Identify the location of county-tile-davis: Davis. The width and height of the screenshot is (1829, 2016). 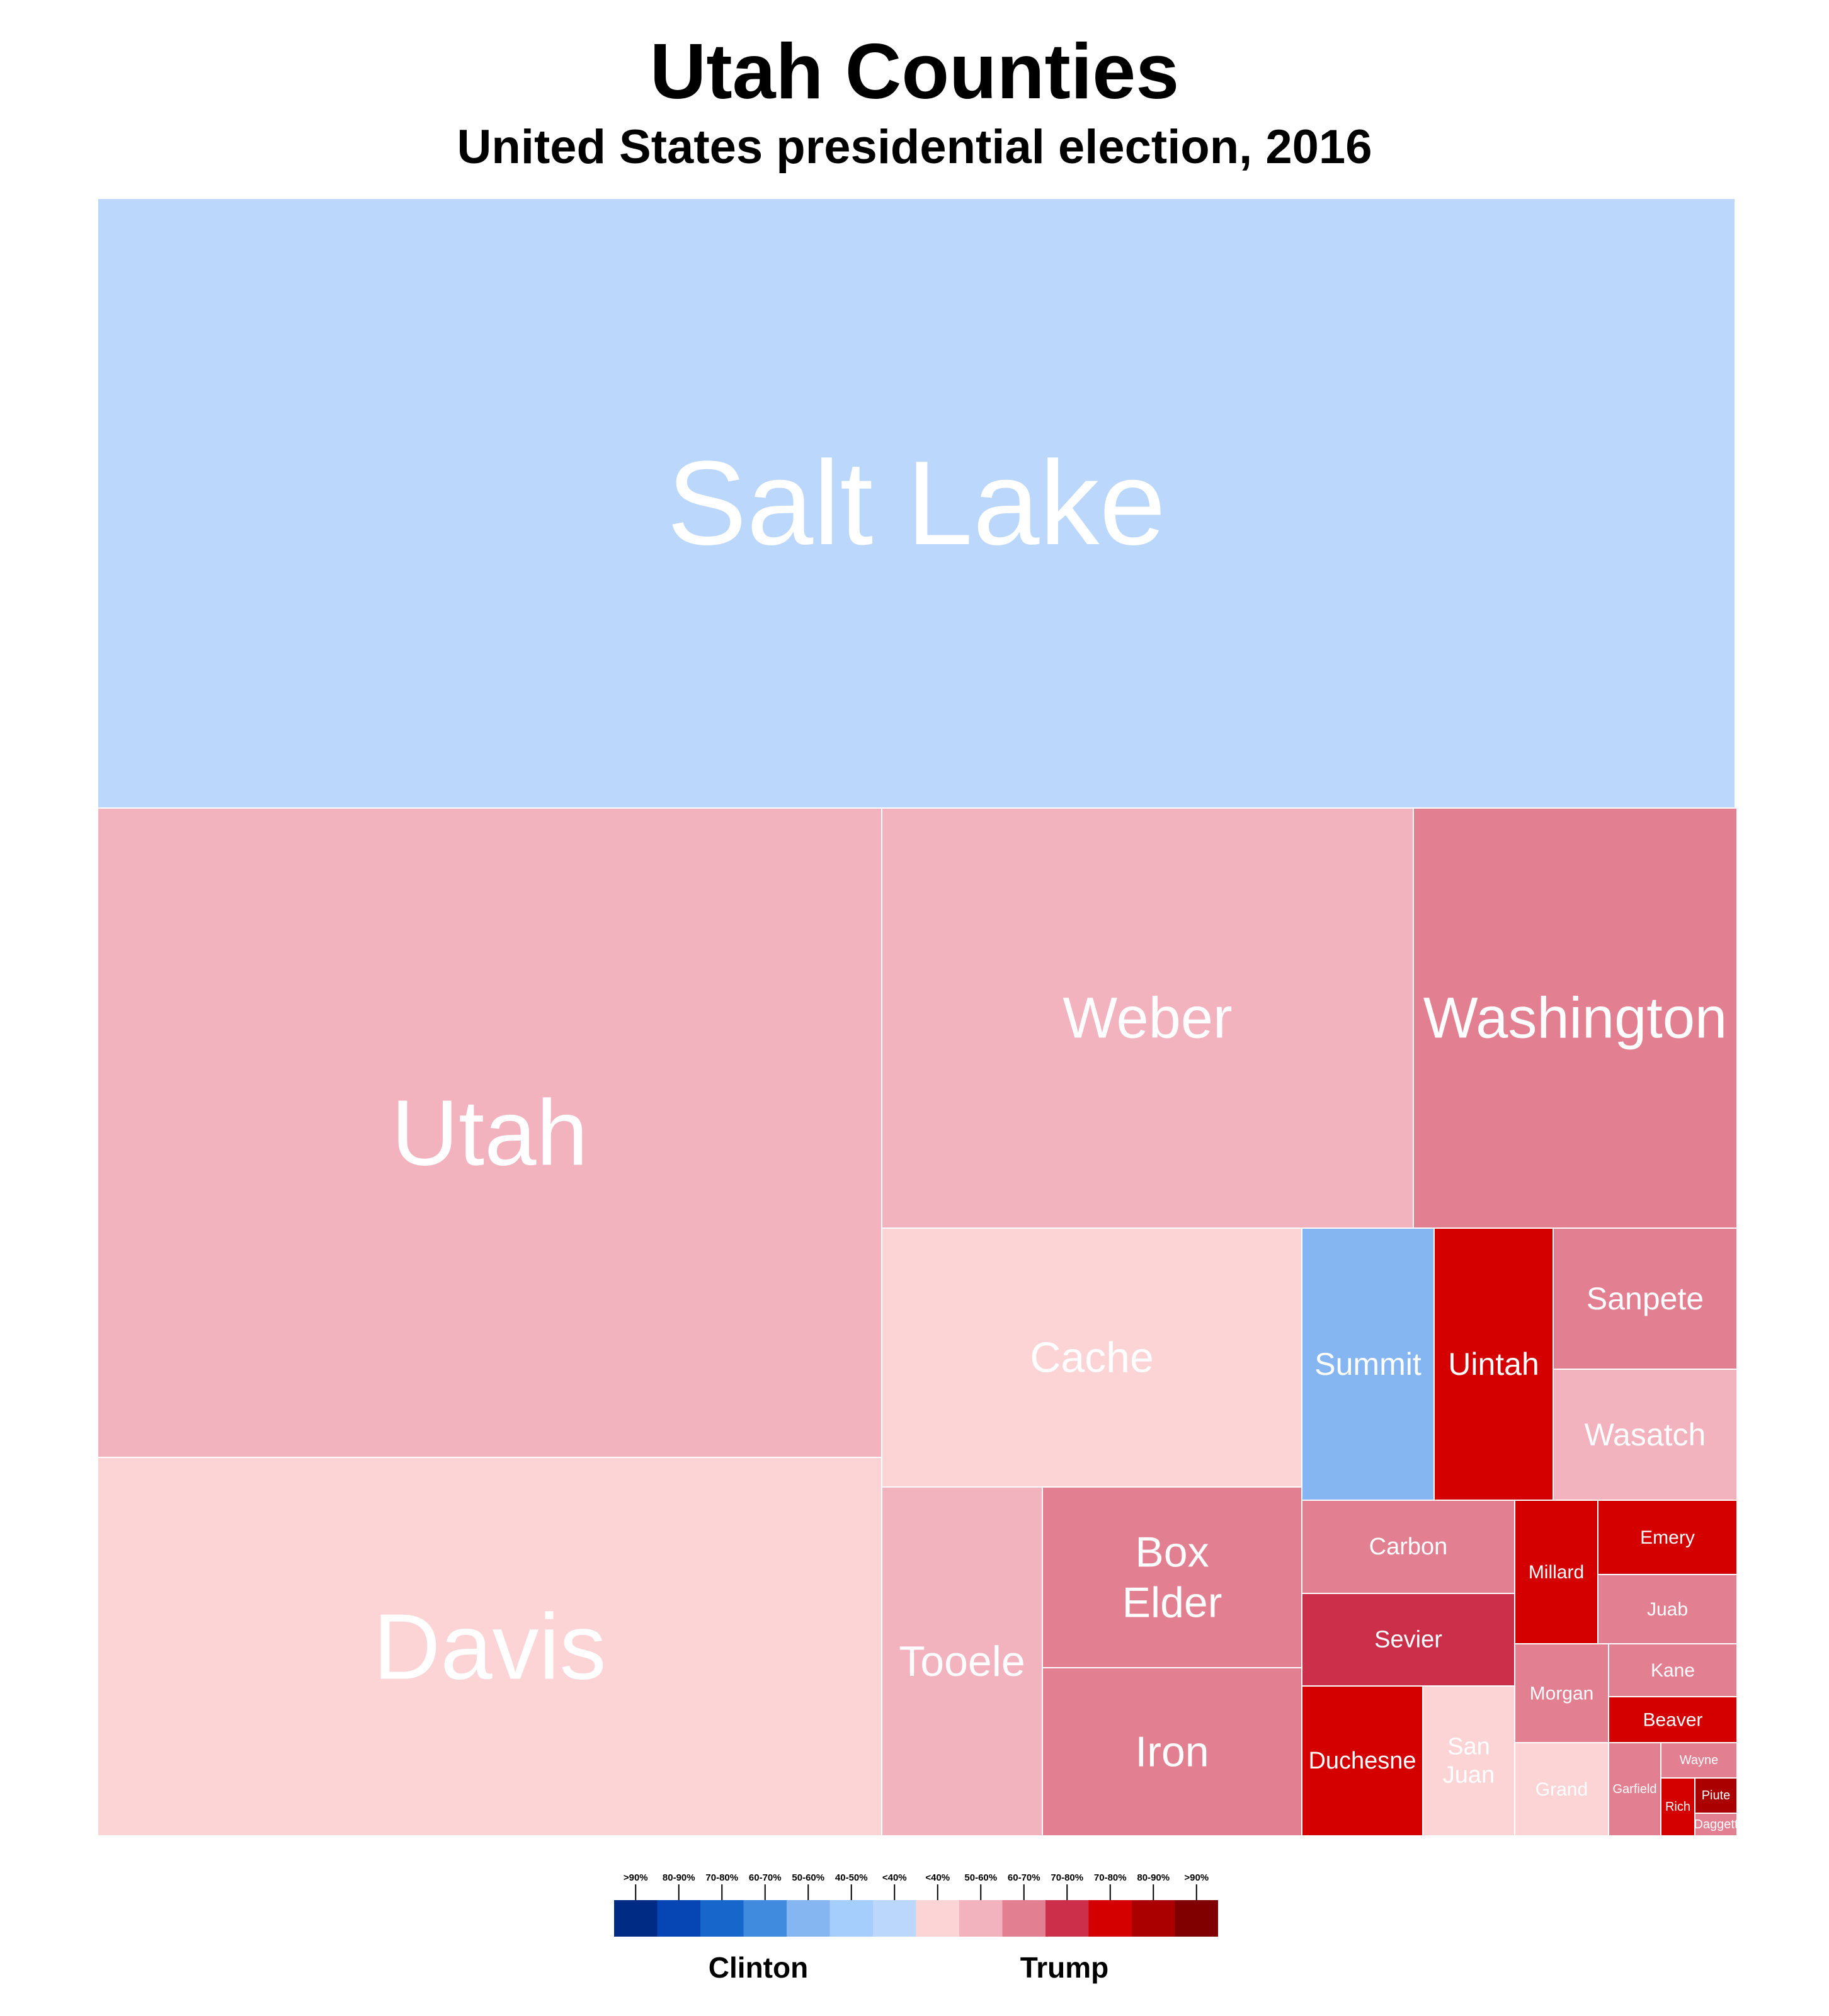
(489, 1647).